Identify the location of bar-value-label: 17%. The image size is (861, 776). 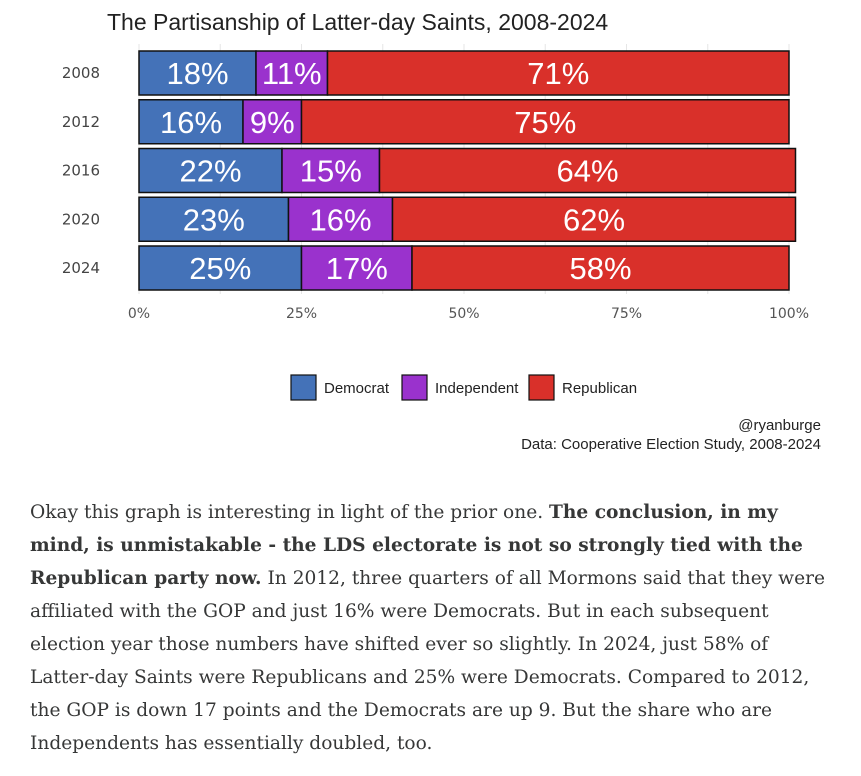
(357, 268).